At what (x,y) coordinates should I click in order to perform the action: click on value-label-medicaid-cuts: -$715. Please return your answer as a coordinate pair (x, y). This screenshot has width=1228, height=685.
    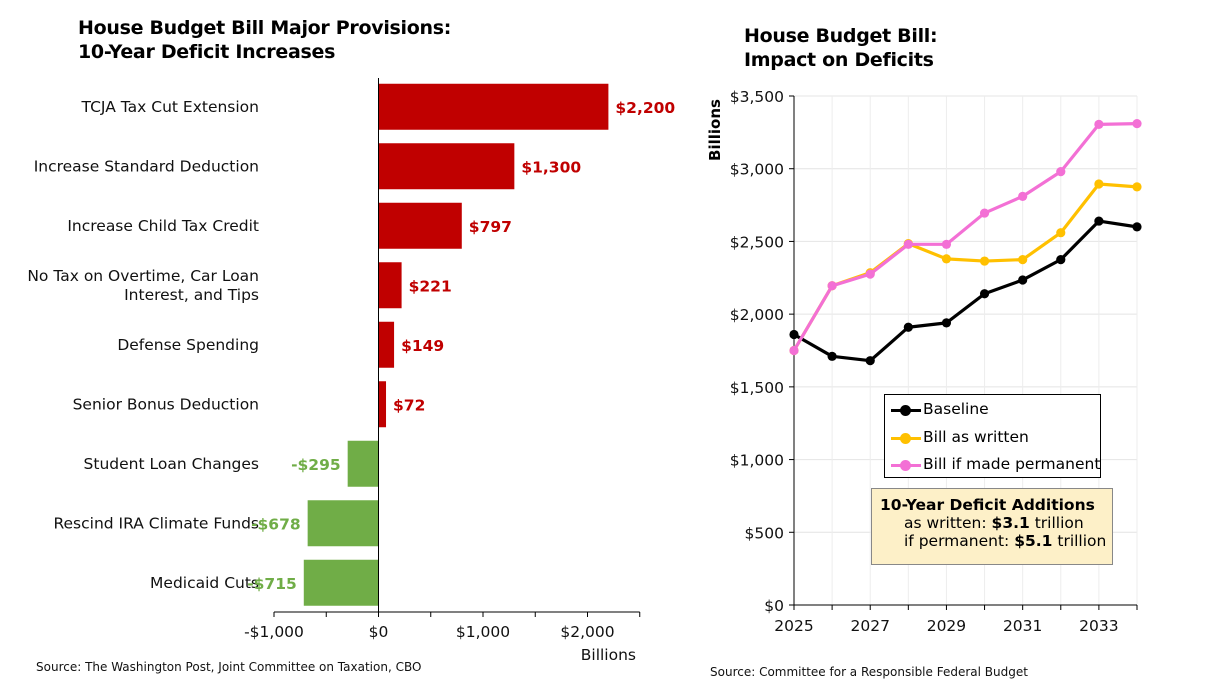
    Looking at the image, I should click on (272, 584).